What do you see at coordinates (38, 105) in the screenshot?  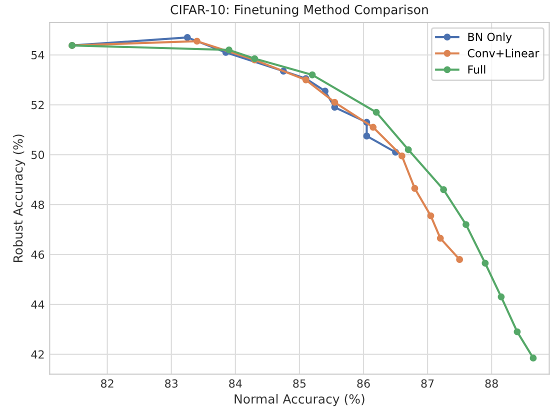 I see `y-tick-label: 52` at bounding box center [38, 105].